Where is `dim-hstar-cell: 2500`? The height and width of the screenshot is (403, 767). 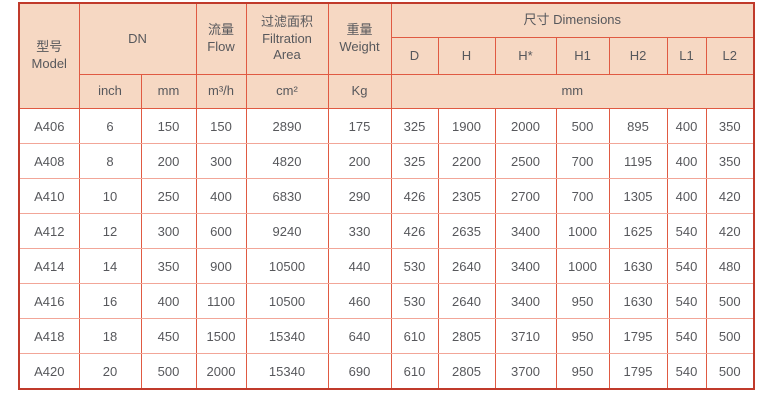 dim-hstar-cell: 2500 is located at coordinates (525, 161).